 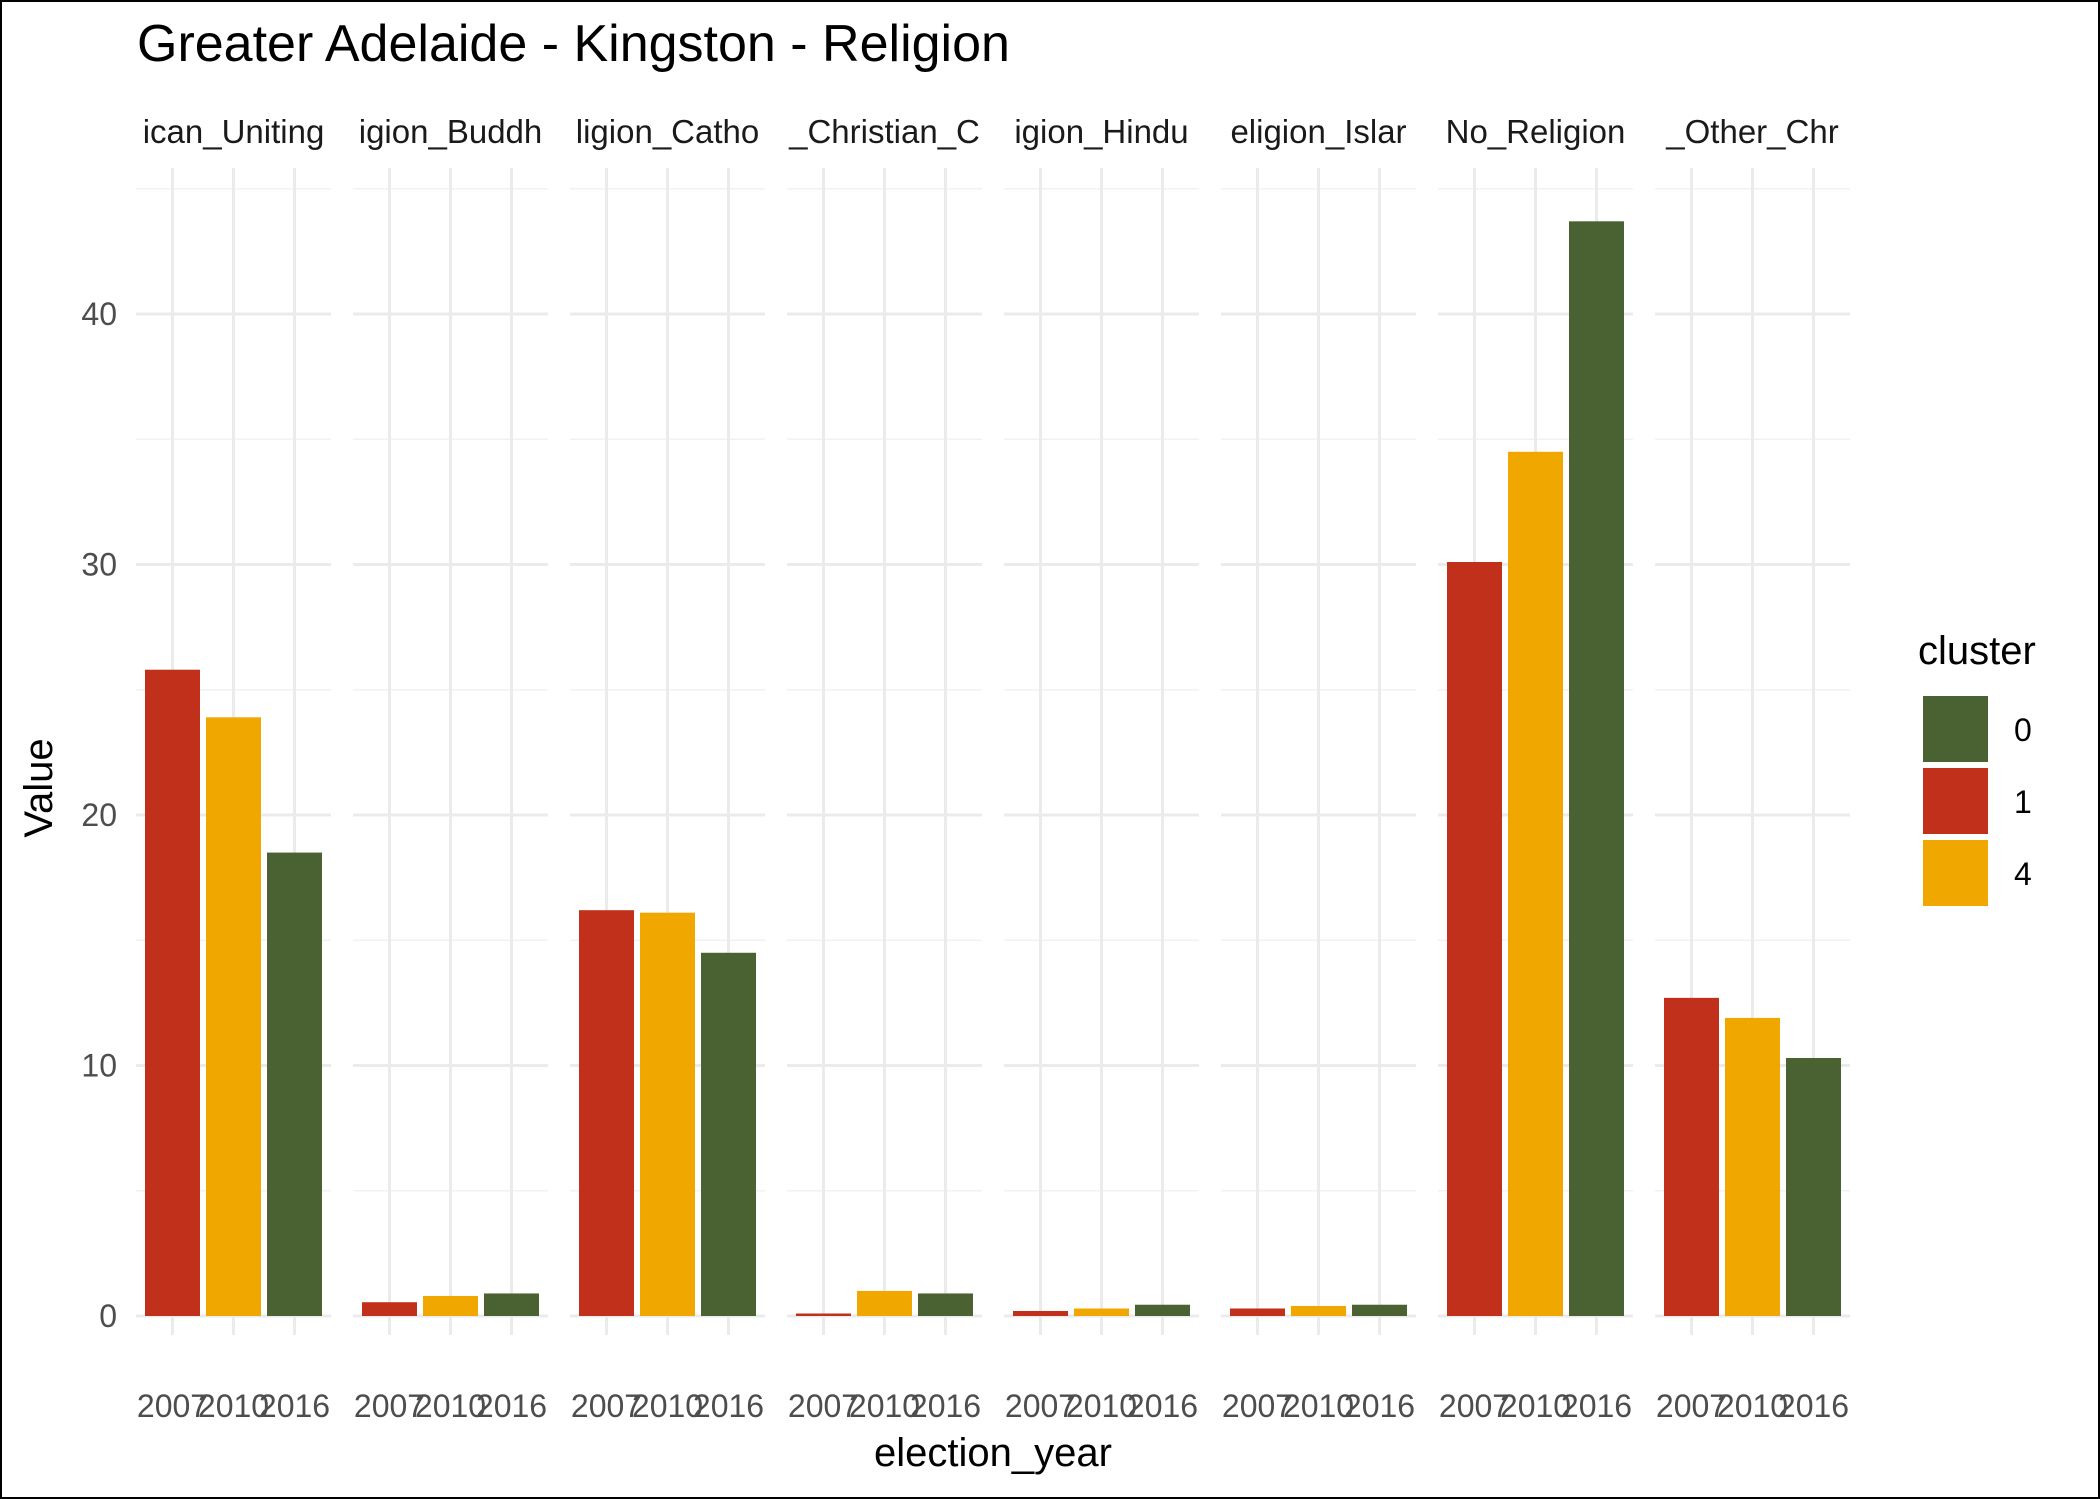 I want to click on chart-title: Greater Adelaide - Kingston - Religion, so click(x=573, y=44).